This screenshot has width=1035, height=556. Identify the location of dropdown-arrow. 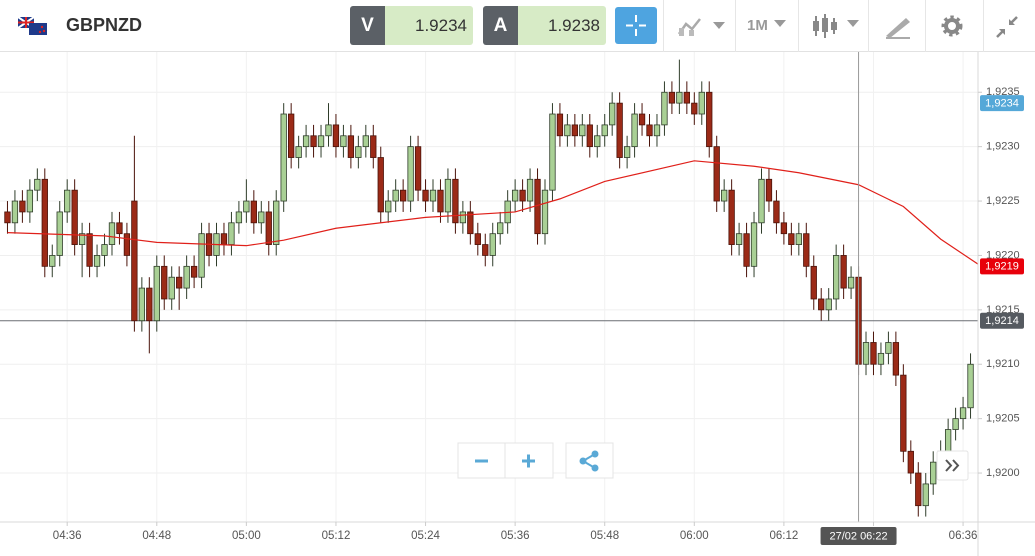
(780, 23).